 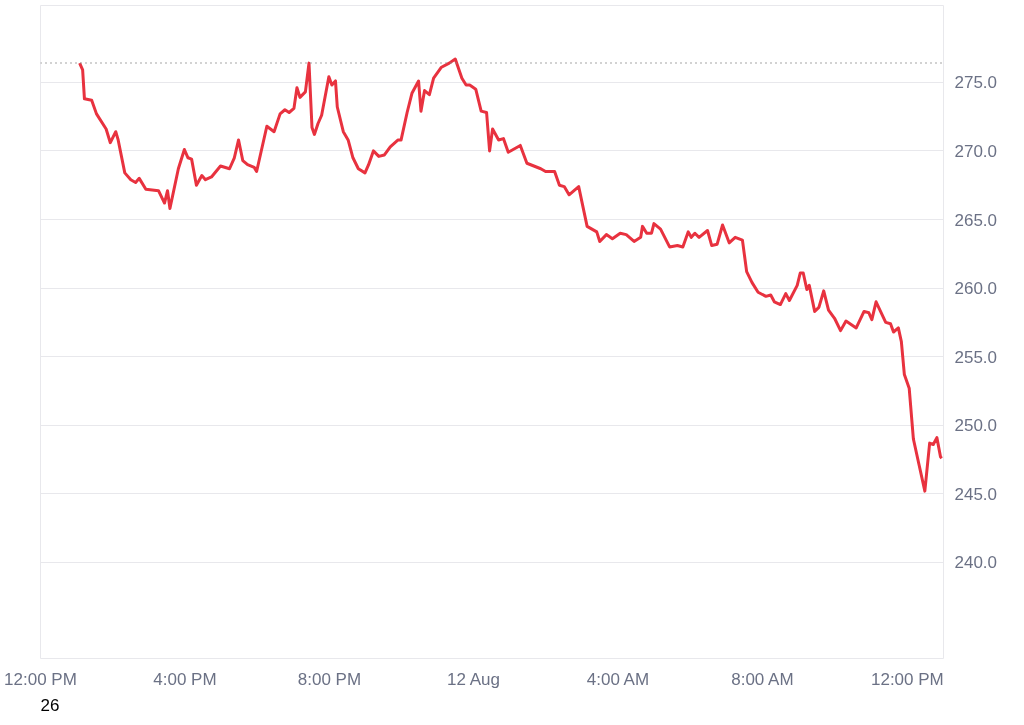 I want to click on x-tick-label: 8:00 PM, so click(x=329, y=679).